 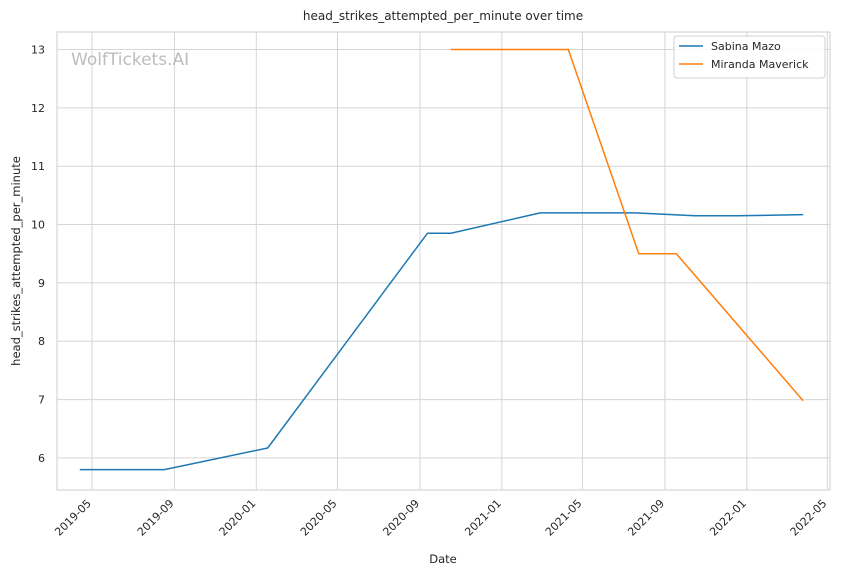 What do you see at coordinates (646, 518) in the screenshot?
I see `x-tick-label: 2021-09` at bounding box center [646, 518].